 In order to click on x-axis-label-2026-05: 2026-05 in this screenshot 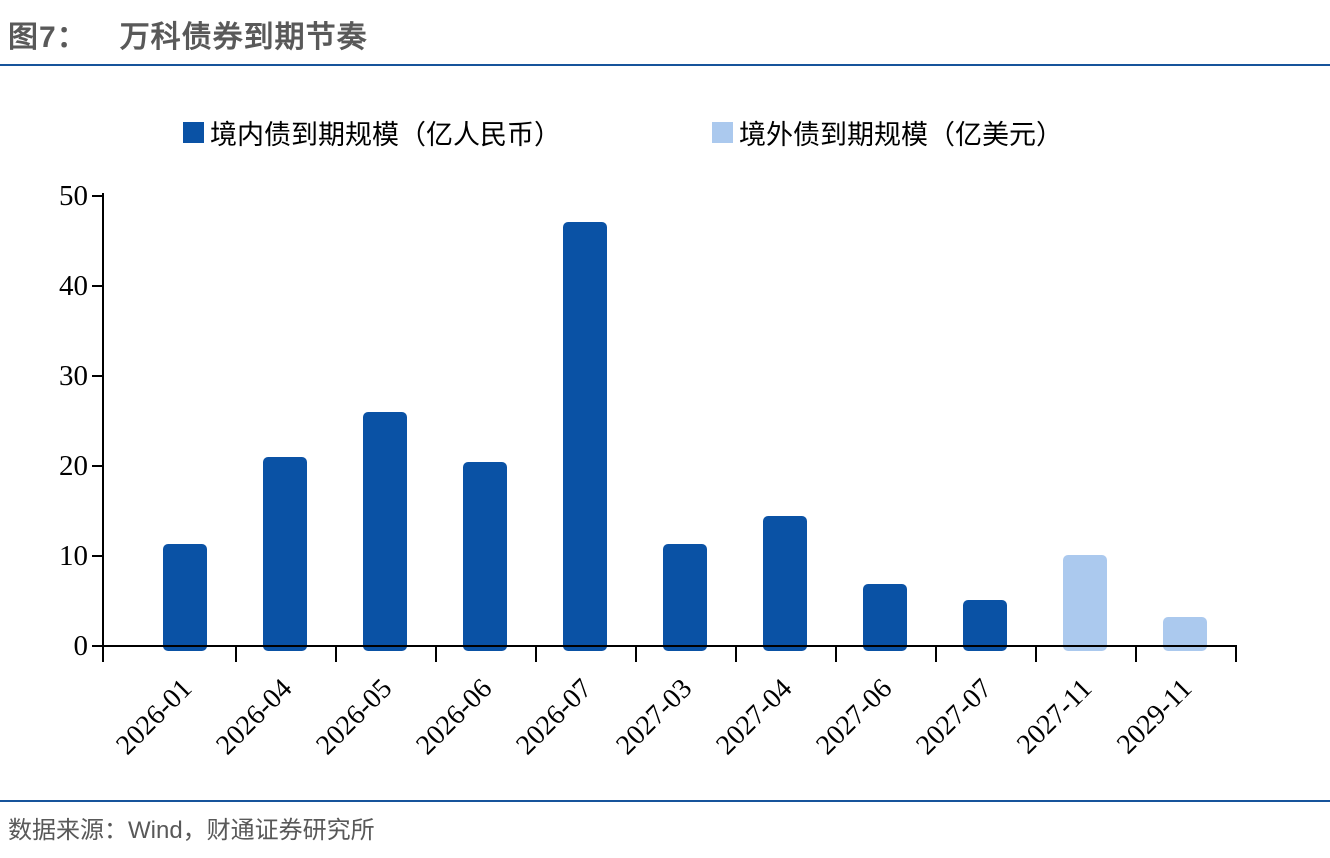, I will do `click(354, 717)`.